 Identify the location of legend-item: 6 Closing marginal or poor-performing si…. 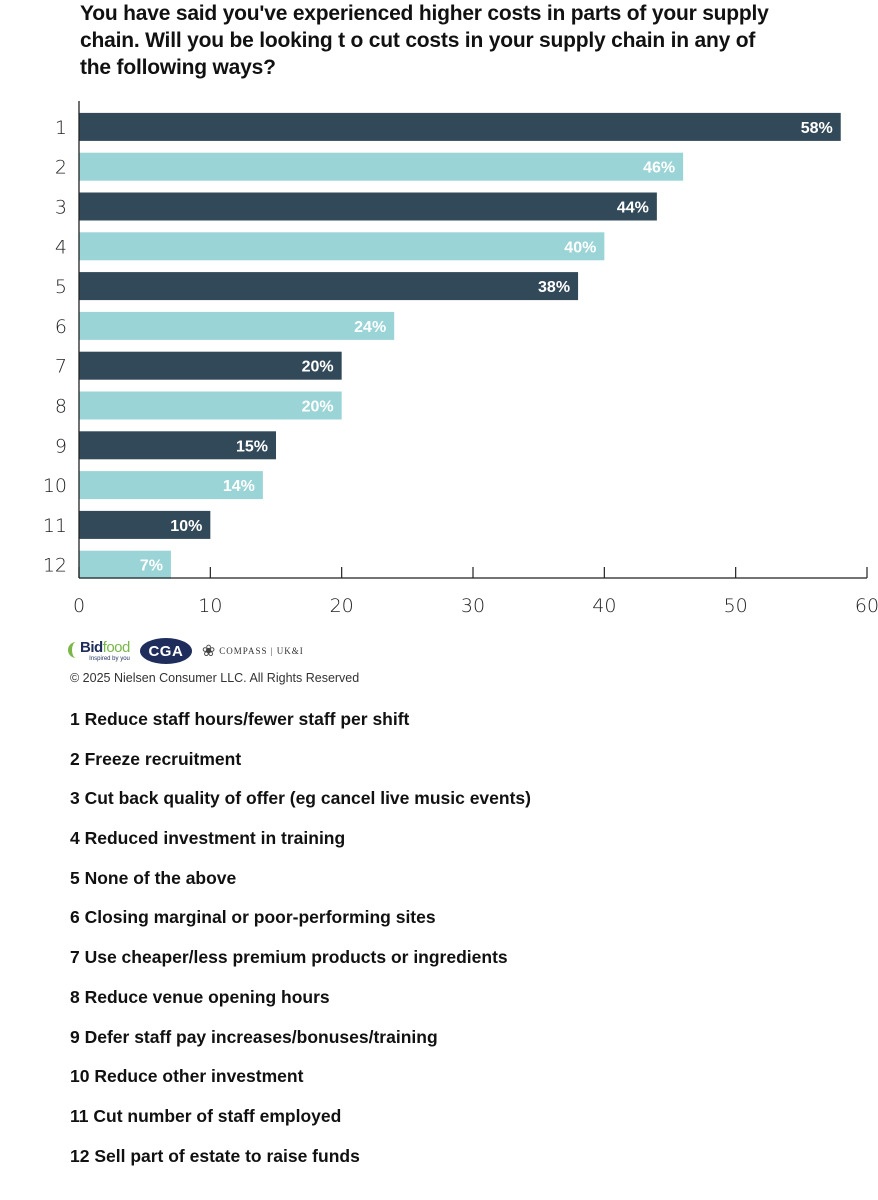
(253, 917).